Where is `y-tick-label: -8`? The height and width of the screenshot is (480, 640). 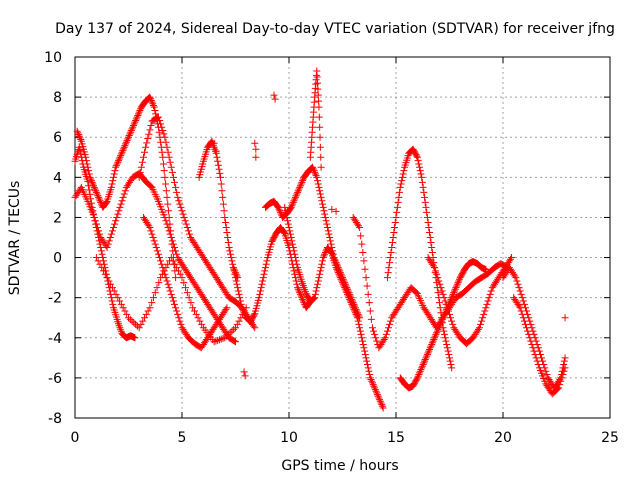 y-tick-label: -8 is located at coordinates (55, 419).